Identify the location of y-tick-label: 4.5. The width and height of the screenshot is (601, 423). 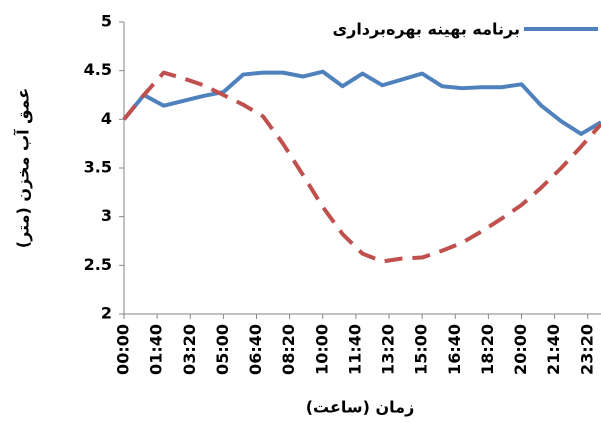
(98, 69).